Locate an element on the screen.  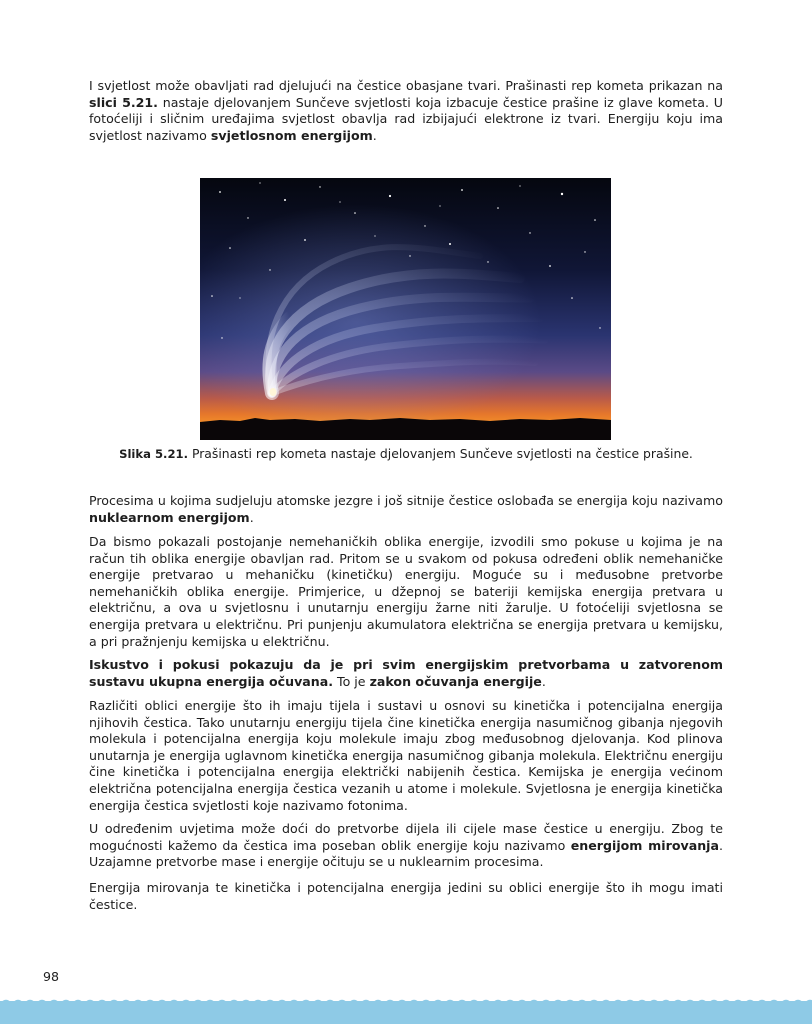
horizon-silhouette is located at coordinates (405, 429).